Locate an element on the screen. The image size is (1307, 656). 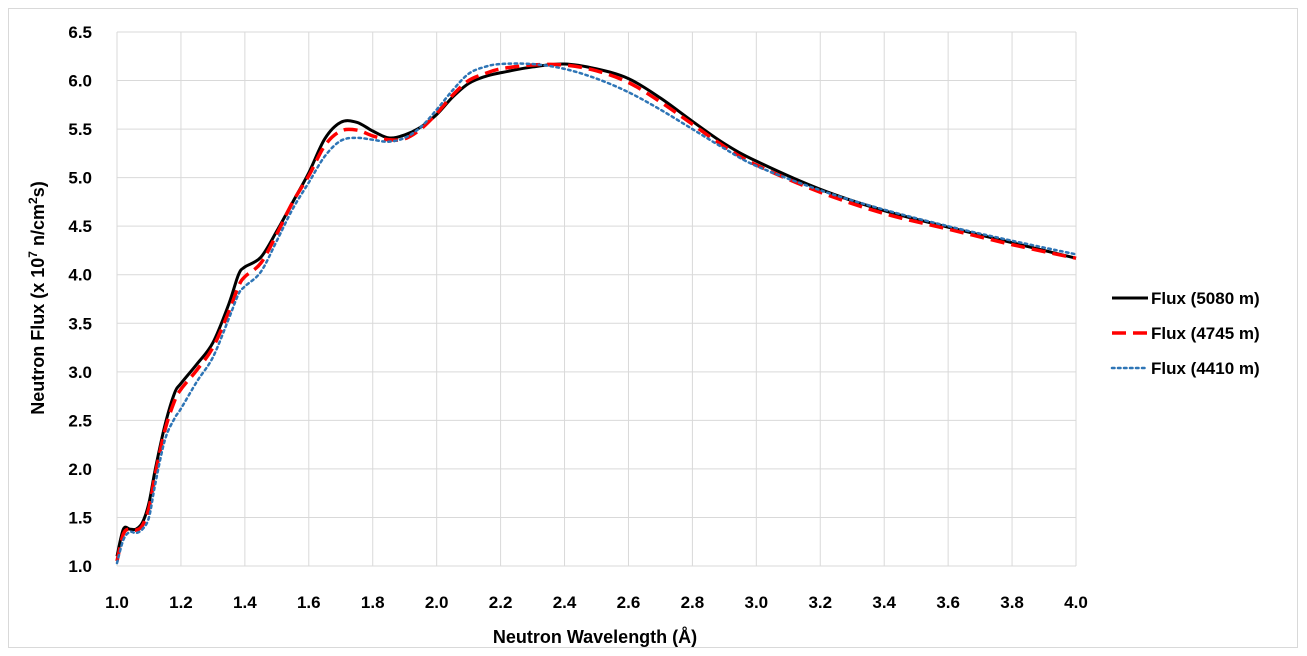
x-tick-label: 3.0 is located at coordinates (757, 602).